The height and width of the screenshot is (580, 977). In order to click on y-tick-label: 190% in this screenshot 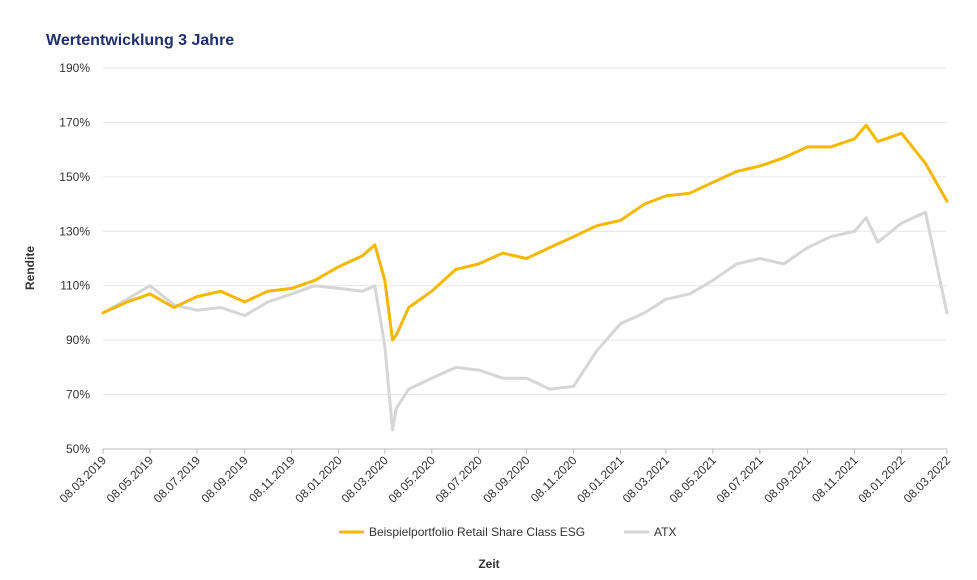, I will do `click(74, 68)`.